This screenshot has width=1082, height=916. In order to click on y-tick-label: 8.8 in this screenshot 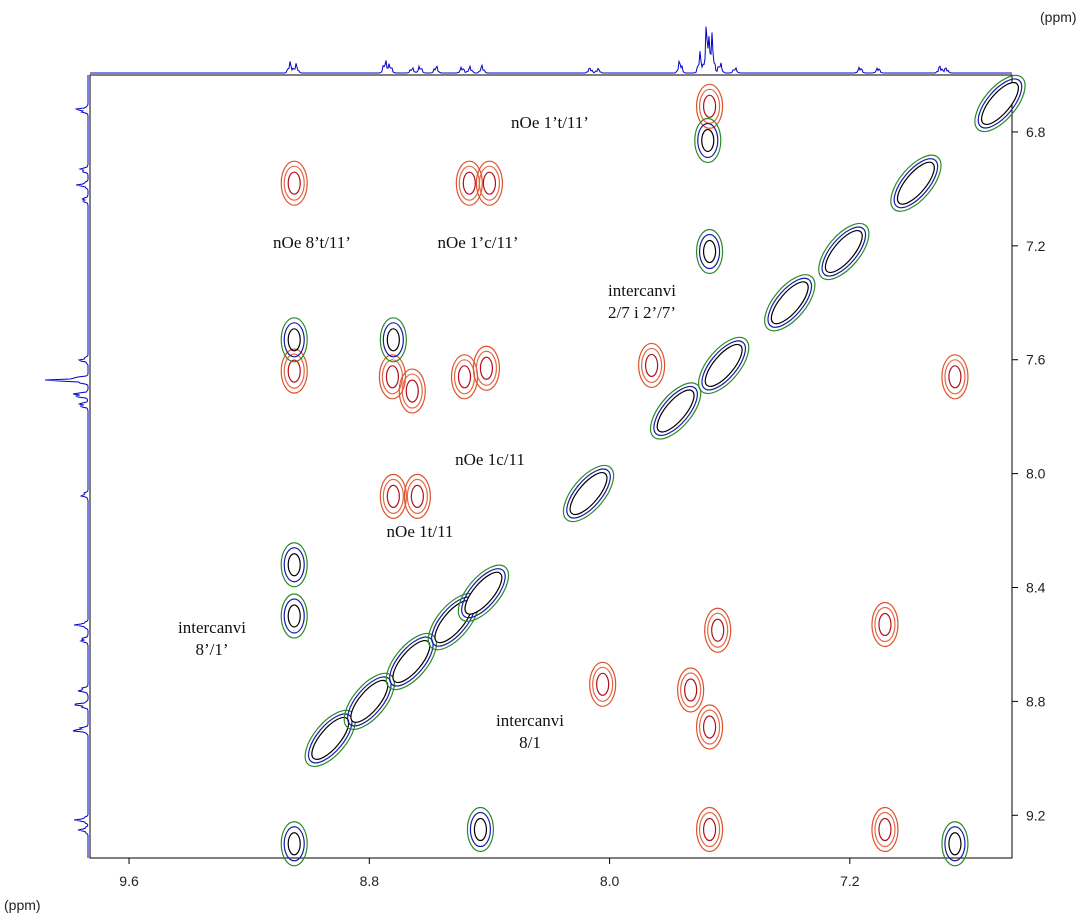, I will do `click(1036, 701)`.